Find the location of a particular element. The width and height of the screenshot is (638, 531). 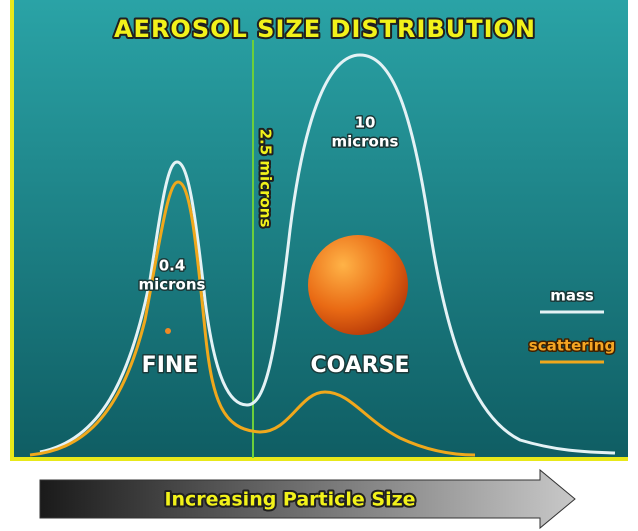

peak-label: 10 is located at coordinates (365, 123).